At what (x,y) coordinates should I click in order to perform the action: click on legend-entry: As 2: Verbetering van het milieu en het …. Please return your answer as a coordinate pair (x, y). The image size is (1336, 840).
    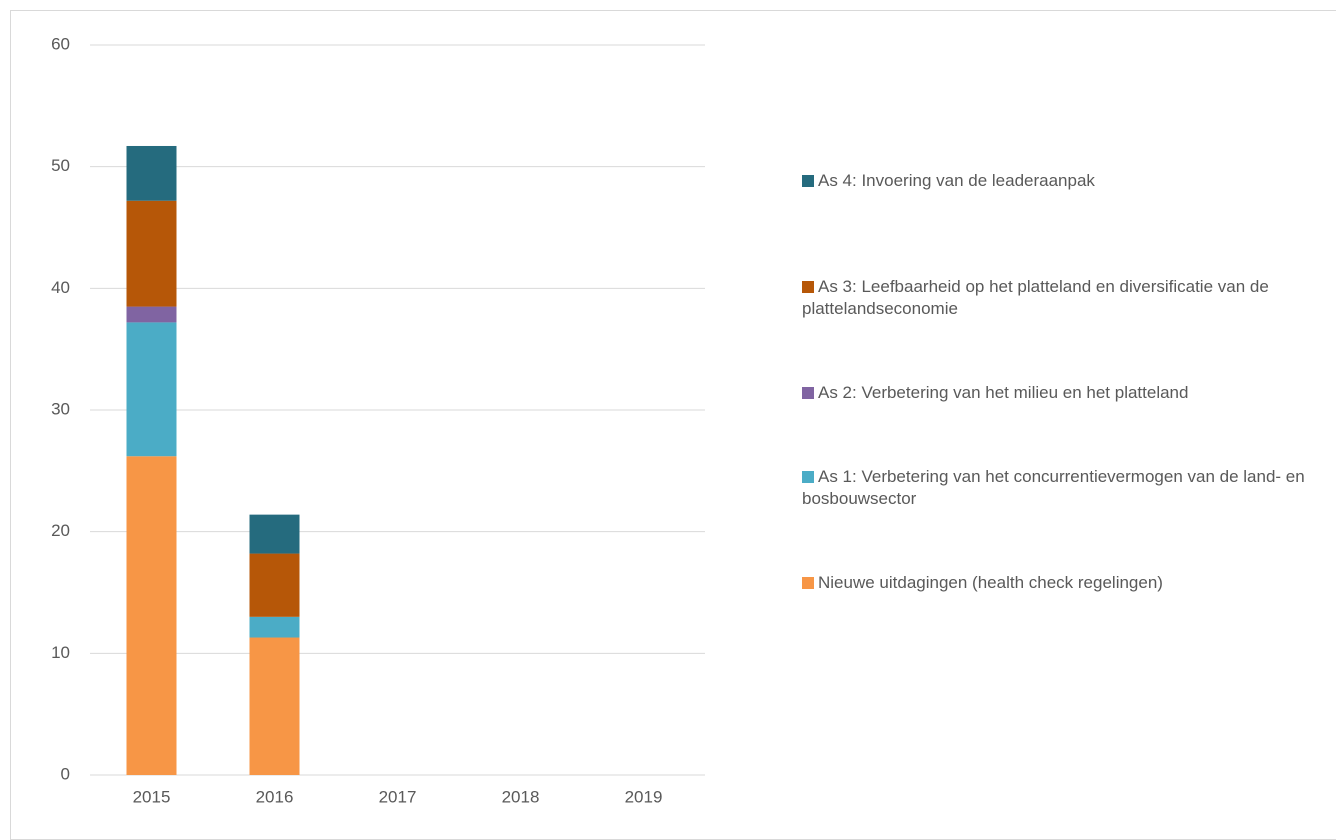
    Looking at the image, I should click on (1069, 393).